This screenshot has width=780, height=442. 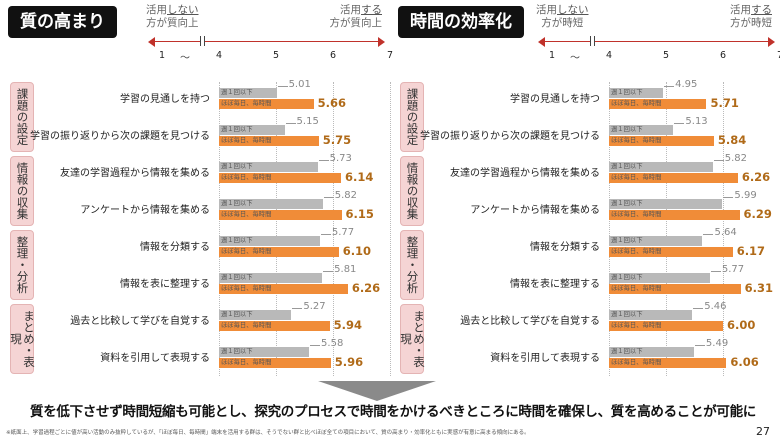 I want to click on value-almost-daily: 6.31, so click(x=759, y=288).